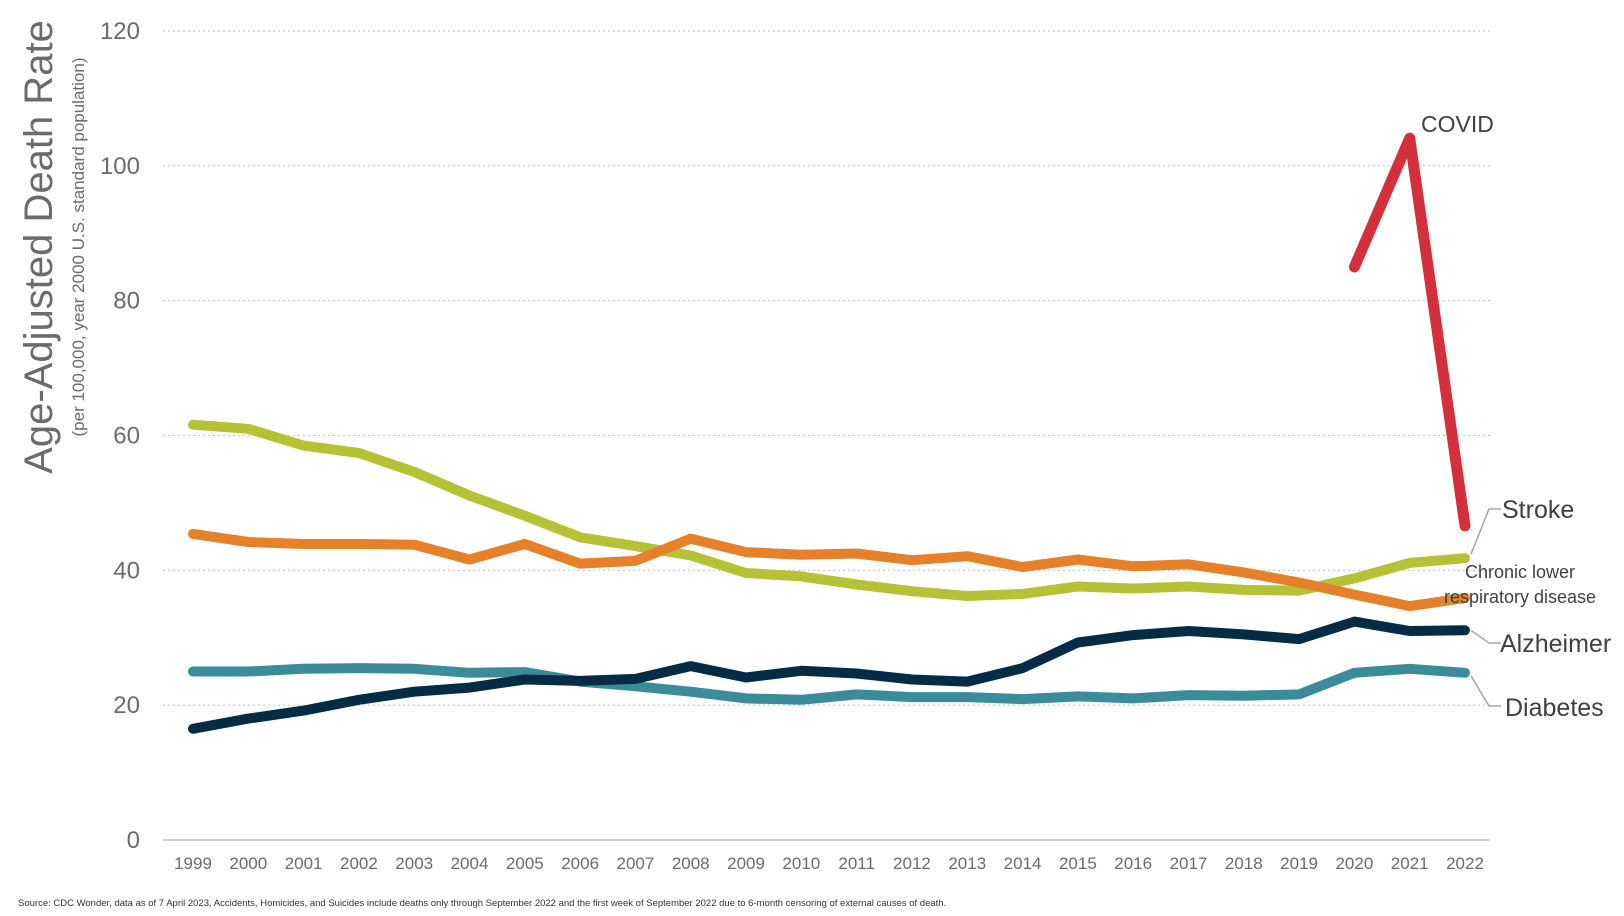  What do you see at coordinates (1485, 607) in the screenshot?
I see `label-leader-lines` at bounding box center [1485, 607].